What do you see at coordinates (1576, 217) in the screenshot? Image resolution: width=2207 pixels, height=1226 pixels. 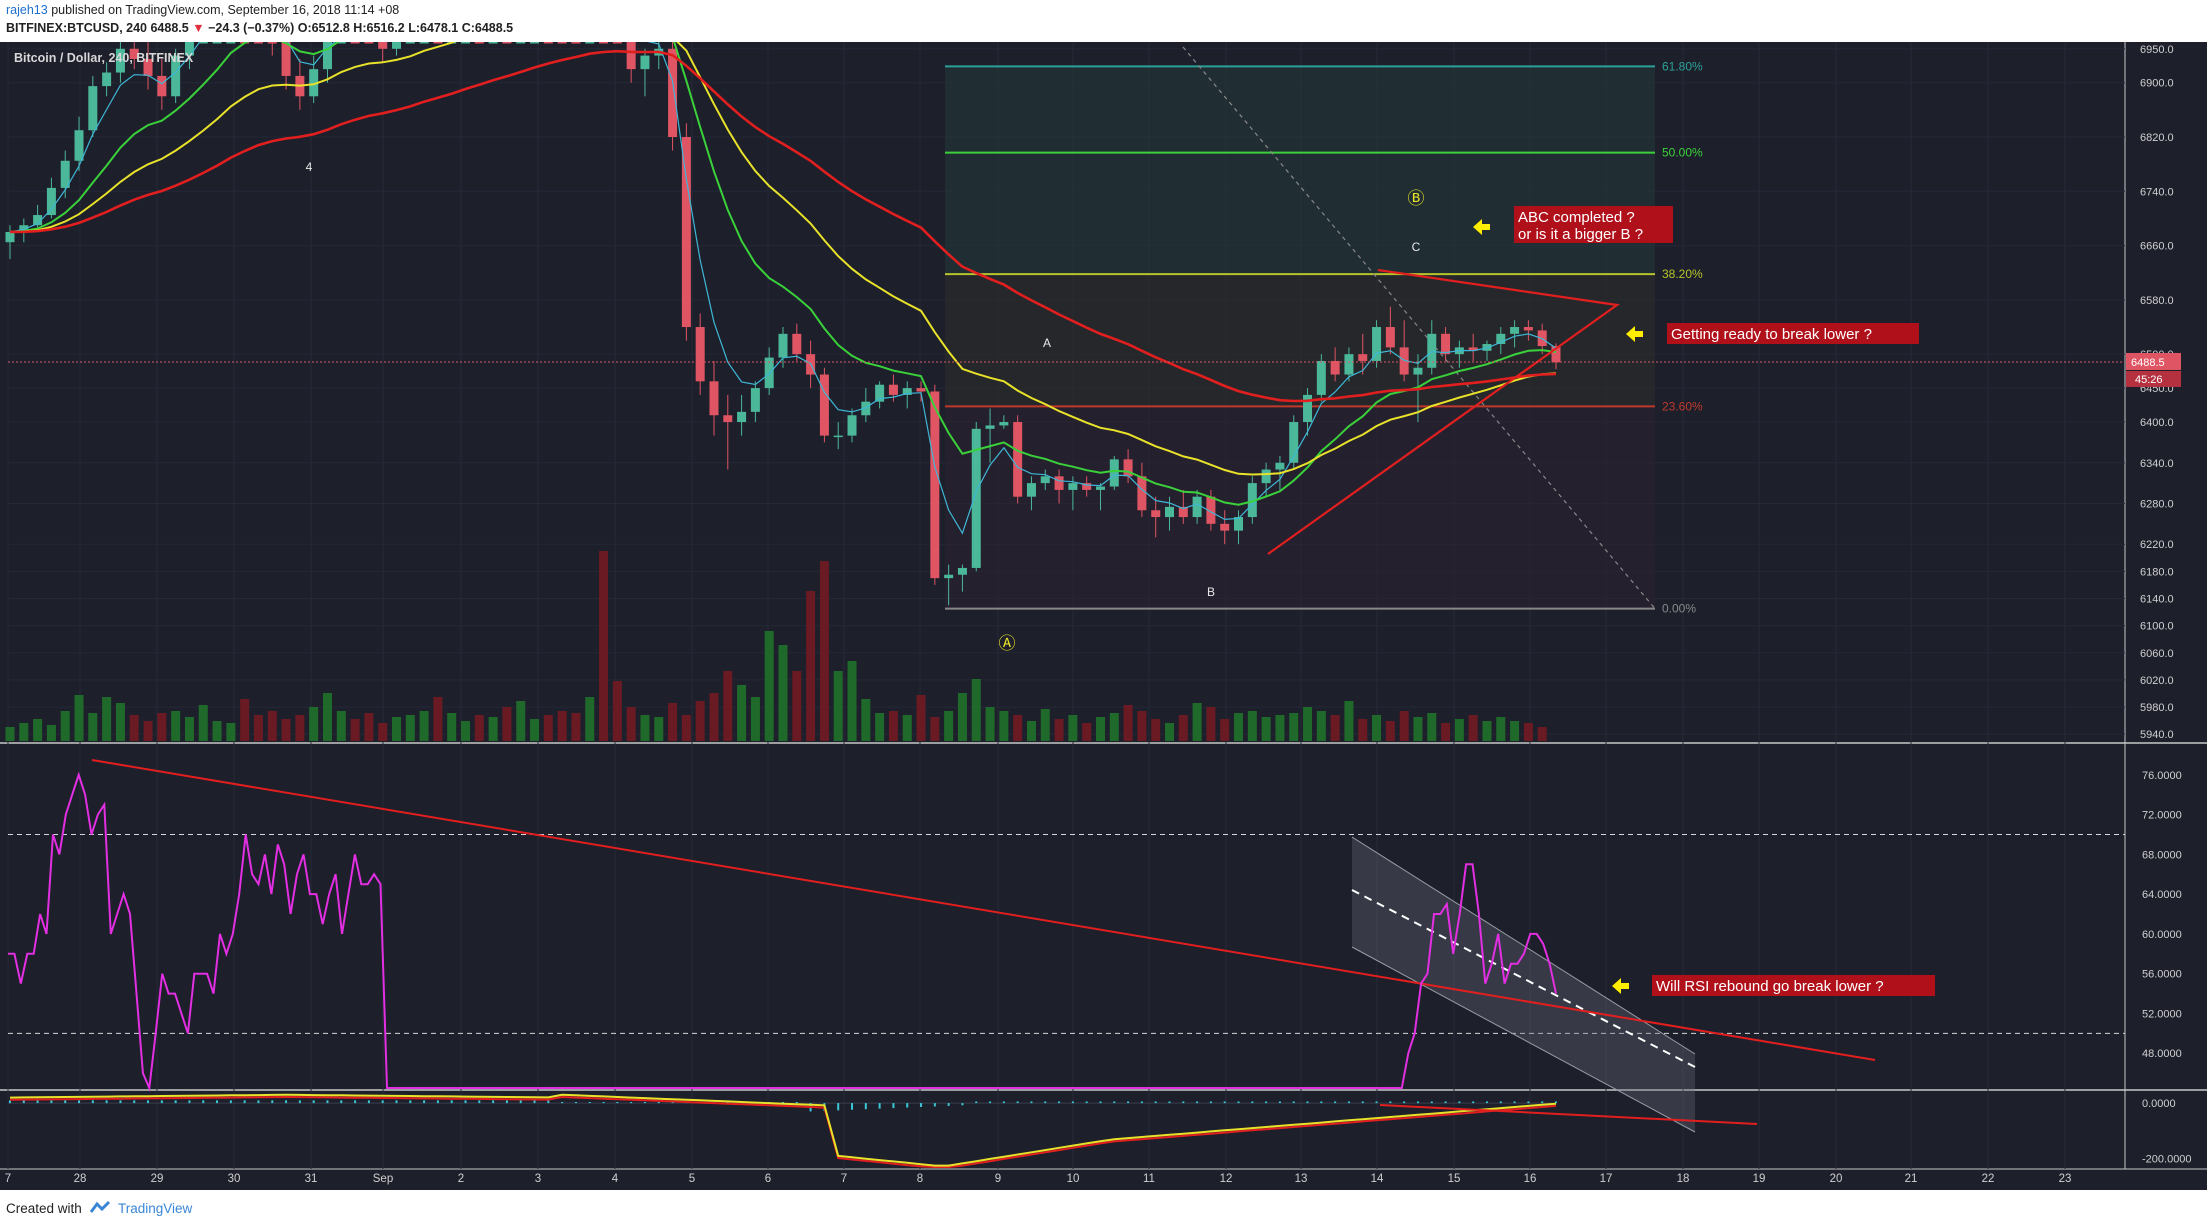 I see `annotation-text: ABC completed ?` at bounding box center [1576, 217].